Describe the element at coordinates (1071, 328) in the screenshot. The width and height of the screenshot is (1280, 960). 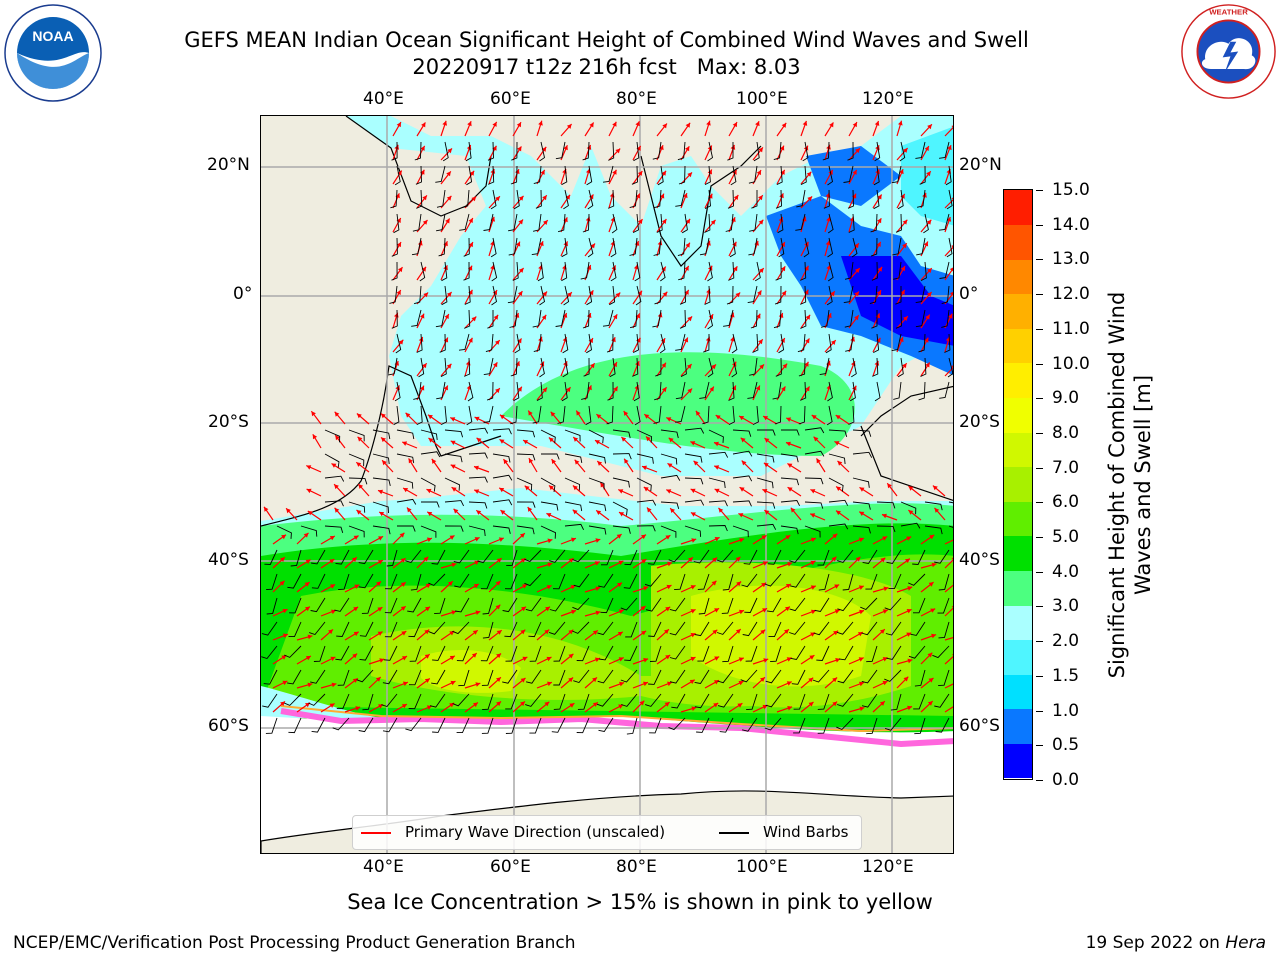
I see `colorbar-tick-label: 11.0` at that location.